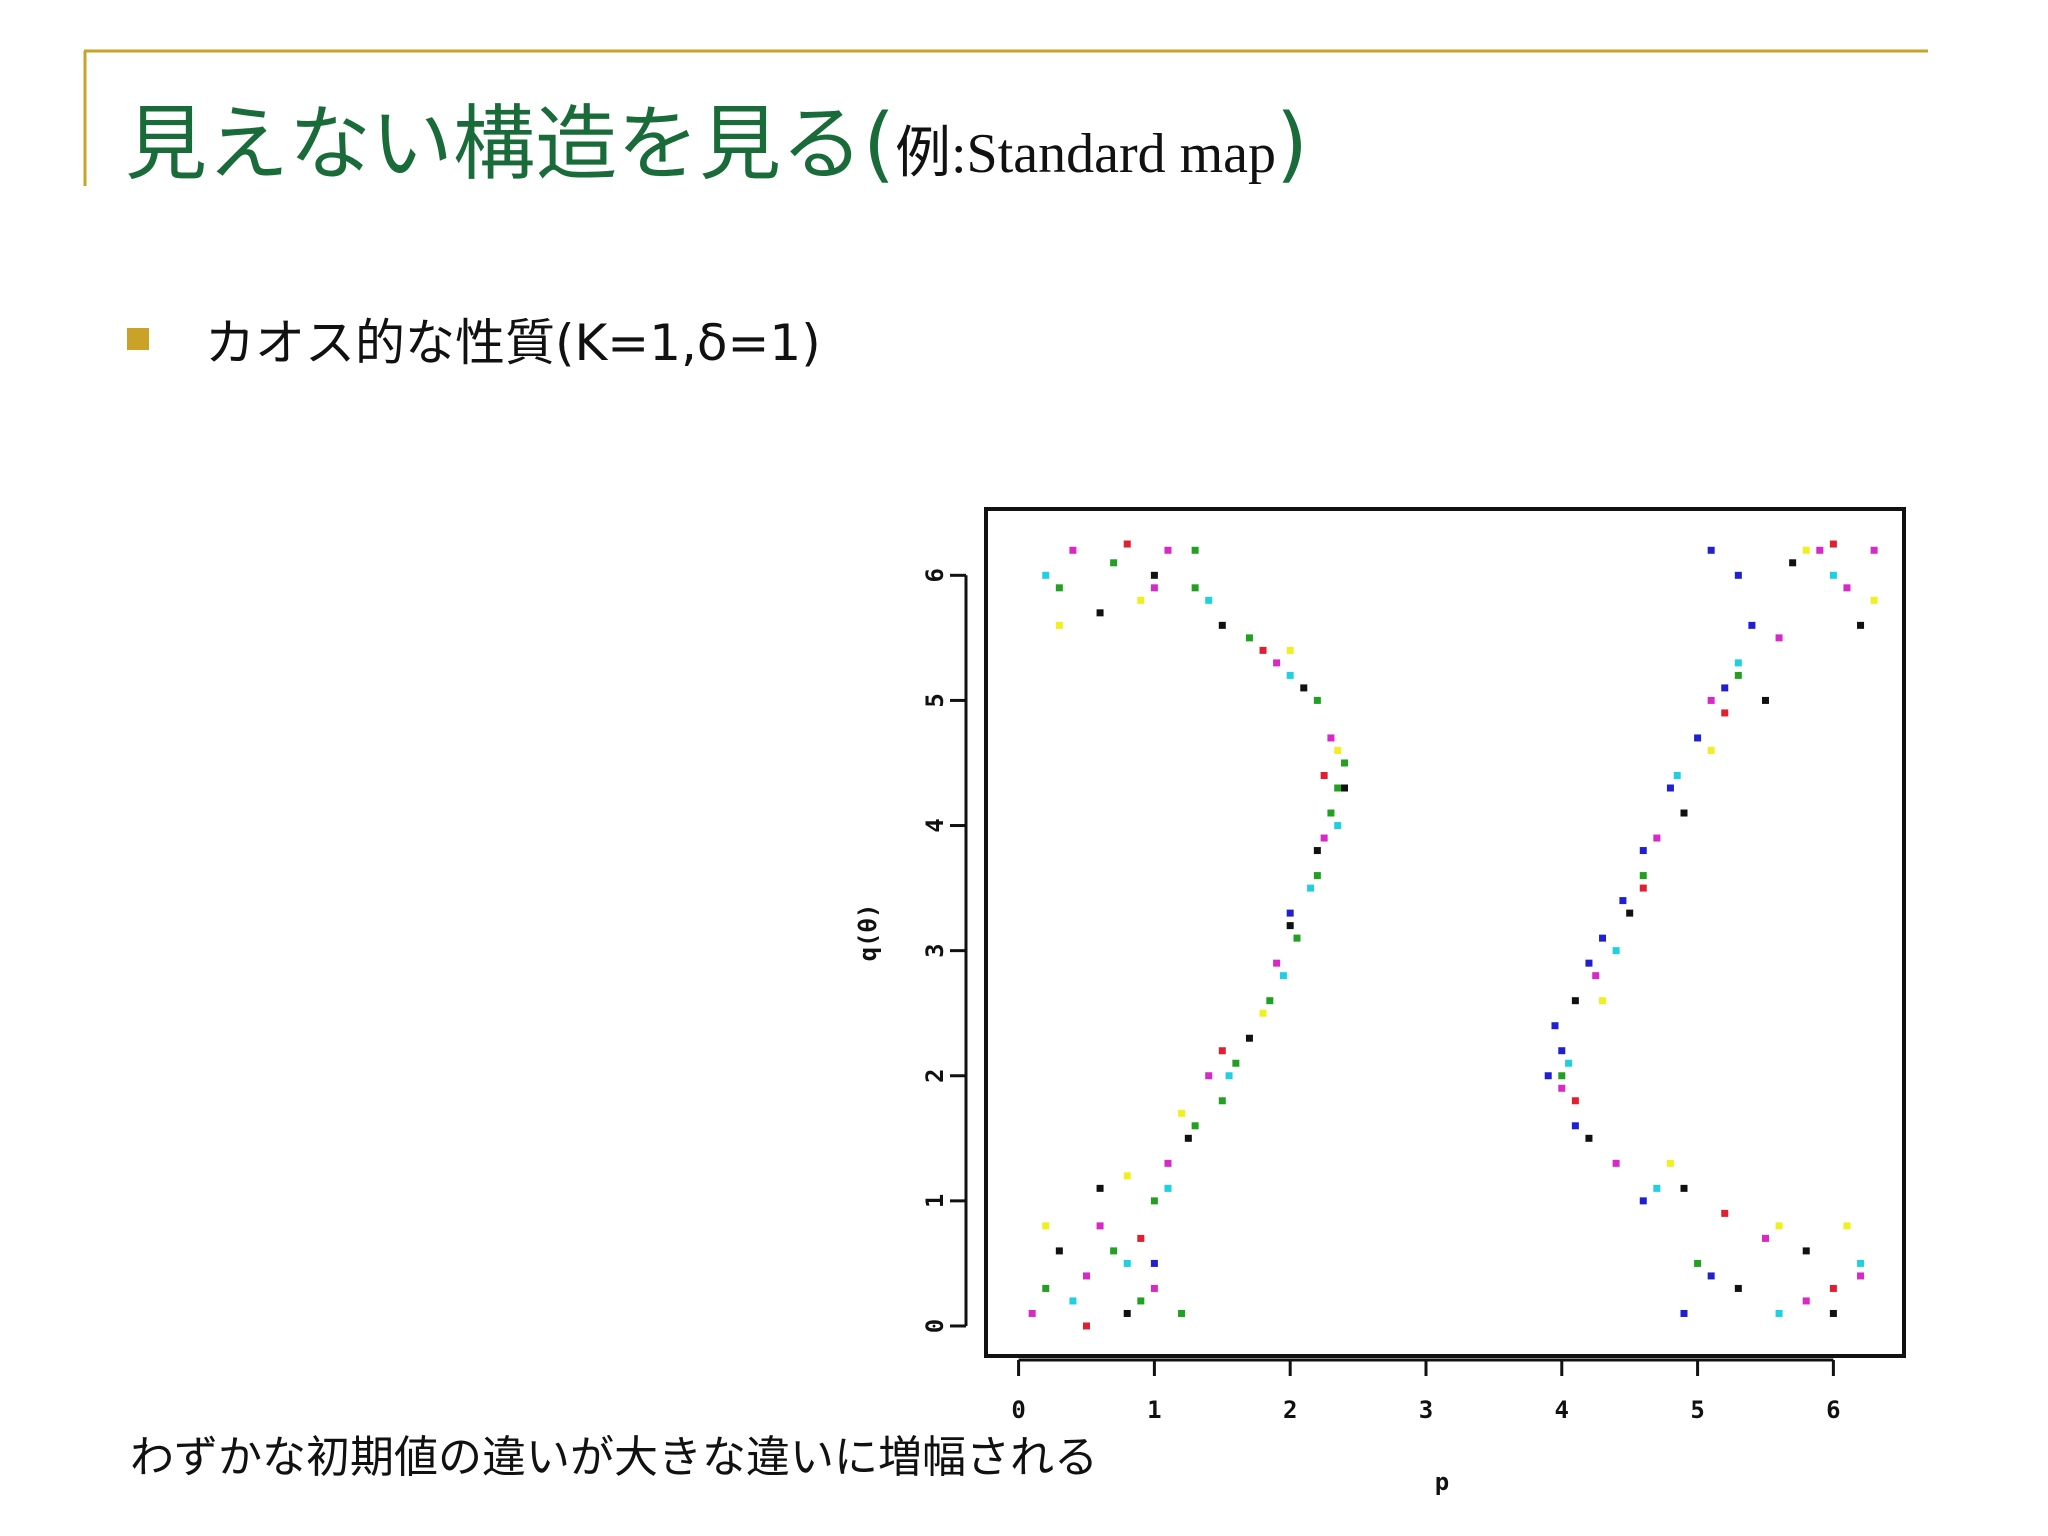 This screenshot has height=1536, width=2048. I want to click on y-tick-label: 5, so click(935, 700).